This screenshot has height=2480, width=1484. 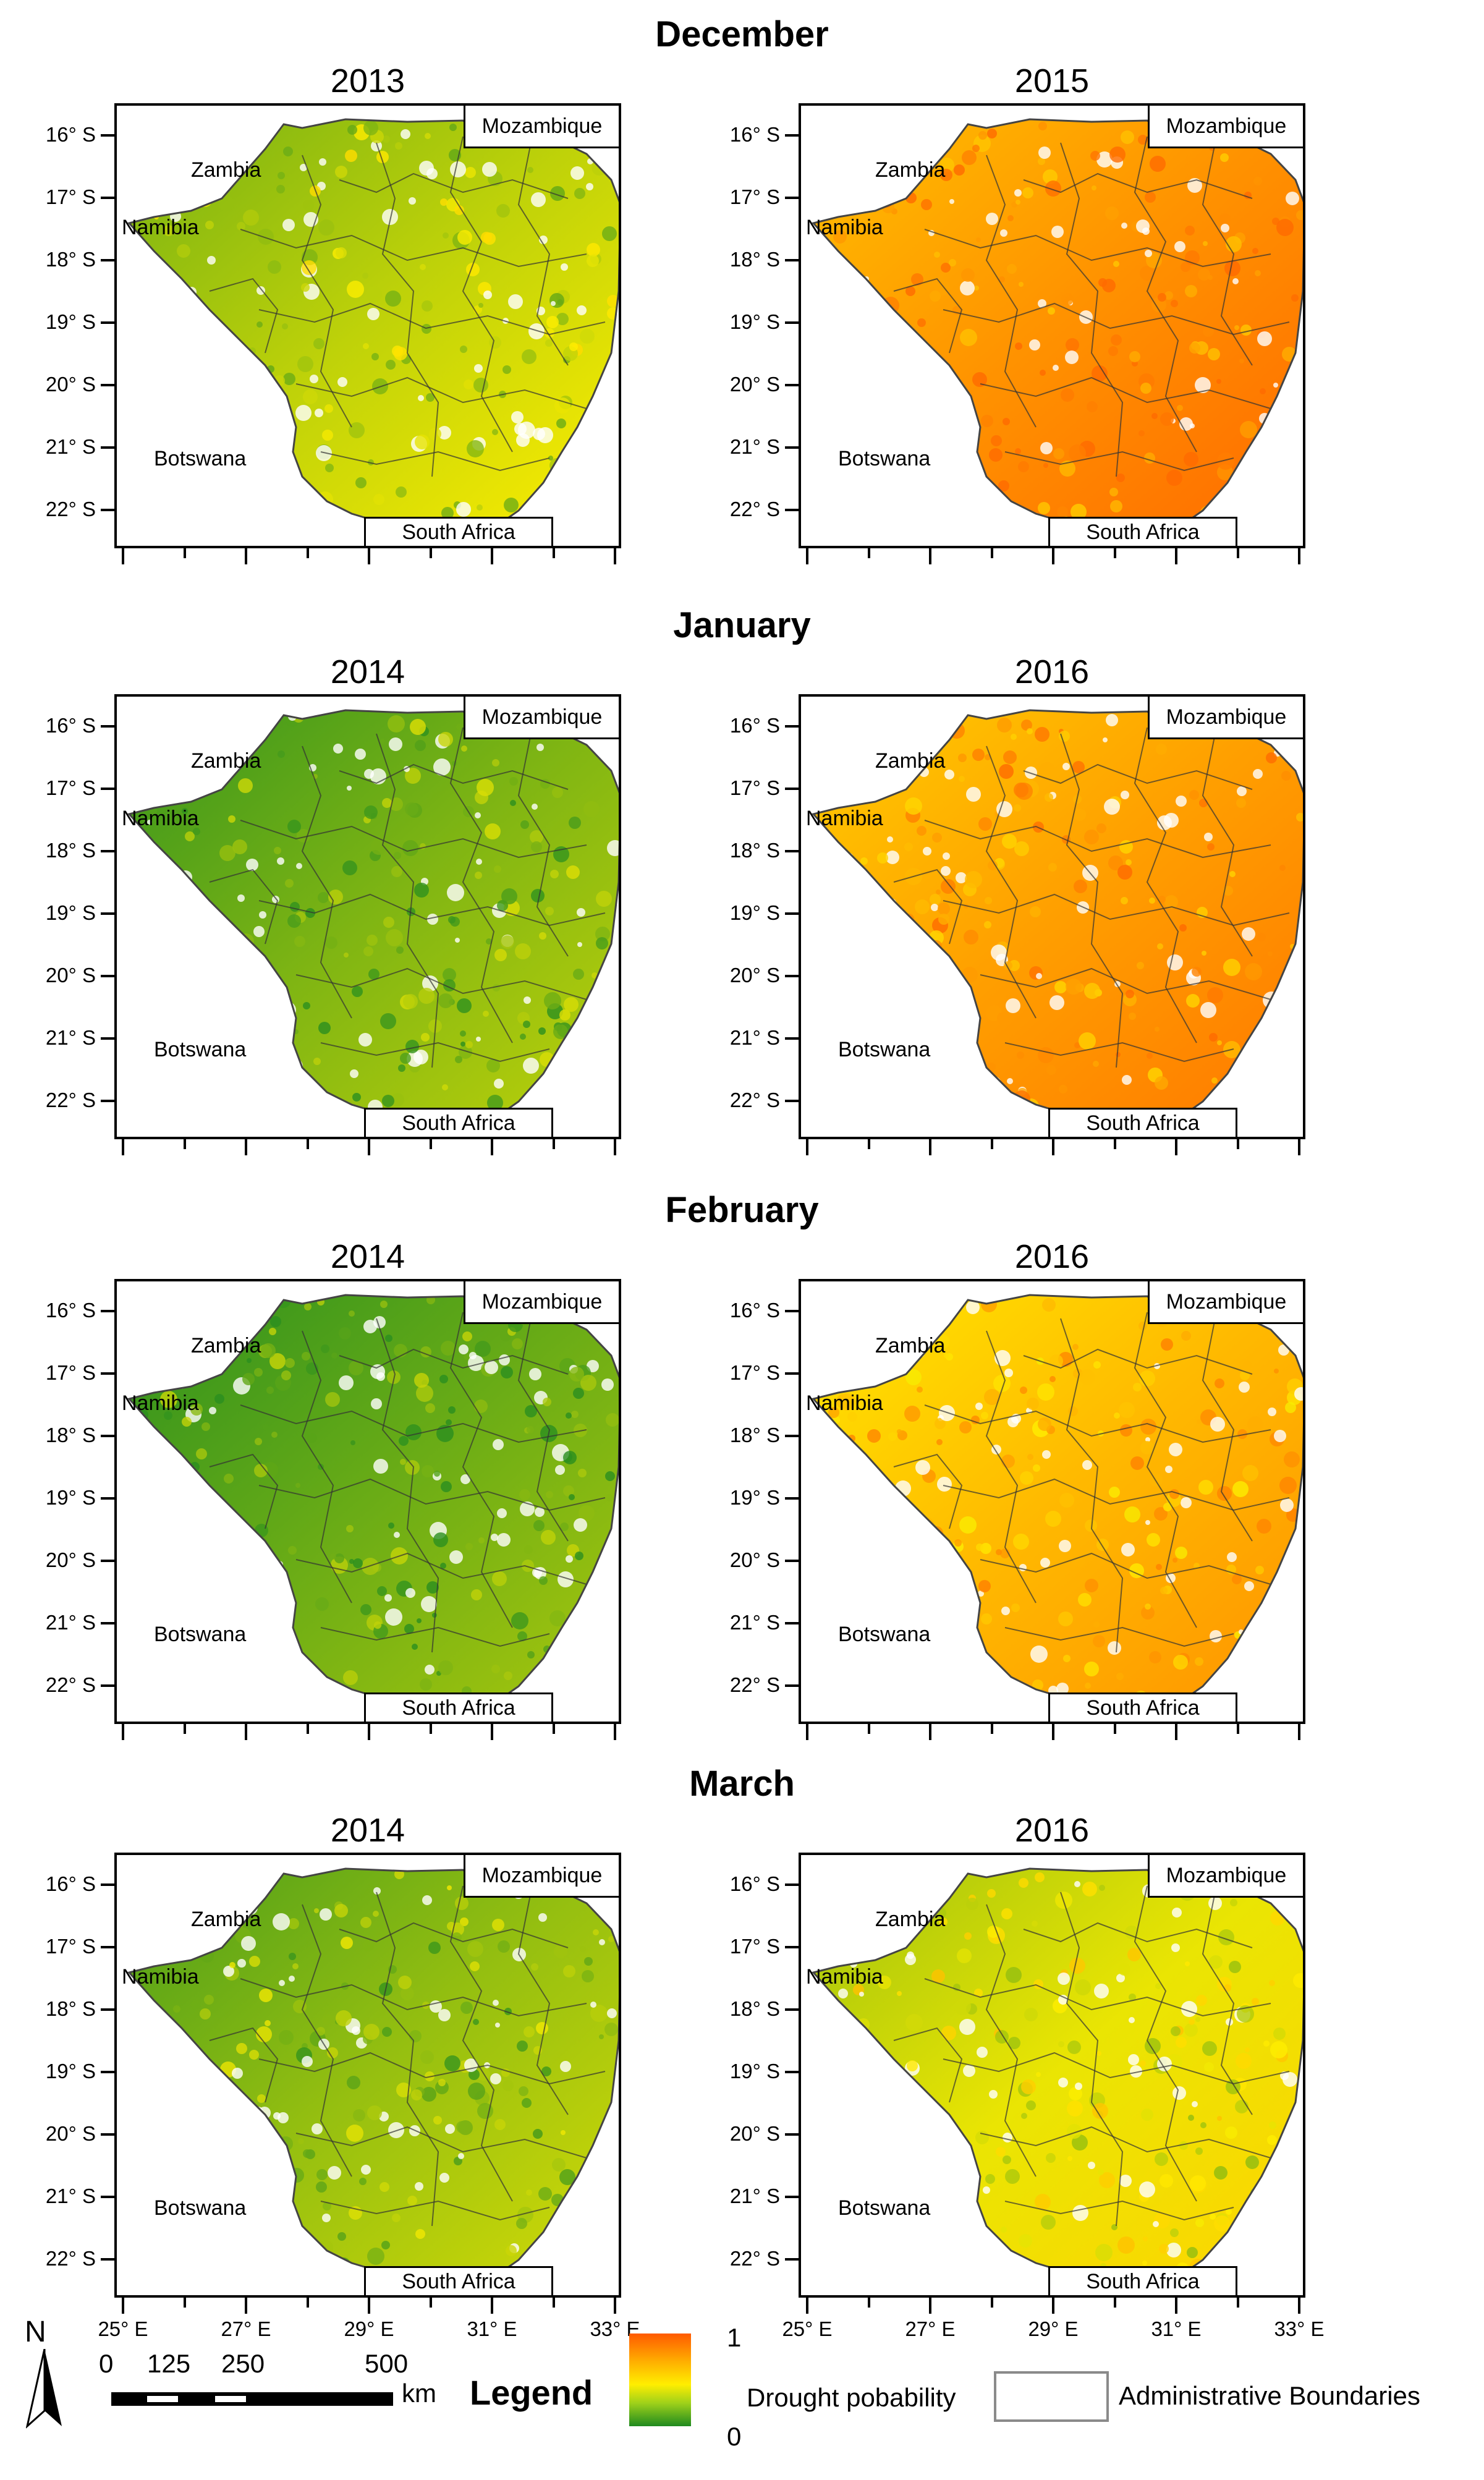 What do you see at coordinates (492, 2328) in the screenshot?
I see `lon-tick-label: 31° E` at bounding box center [492, 2328].